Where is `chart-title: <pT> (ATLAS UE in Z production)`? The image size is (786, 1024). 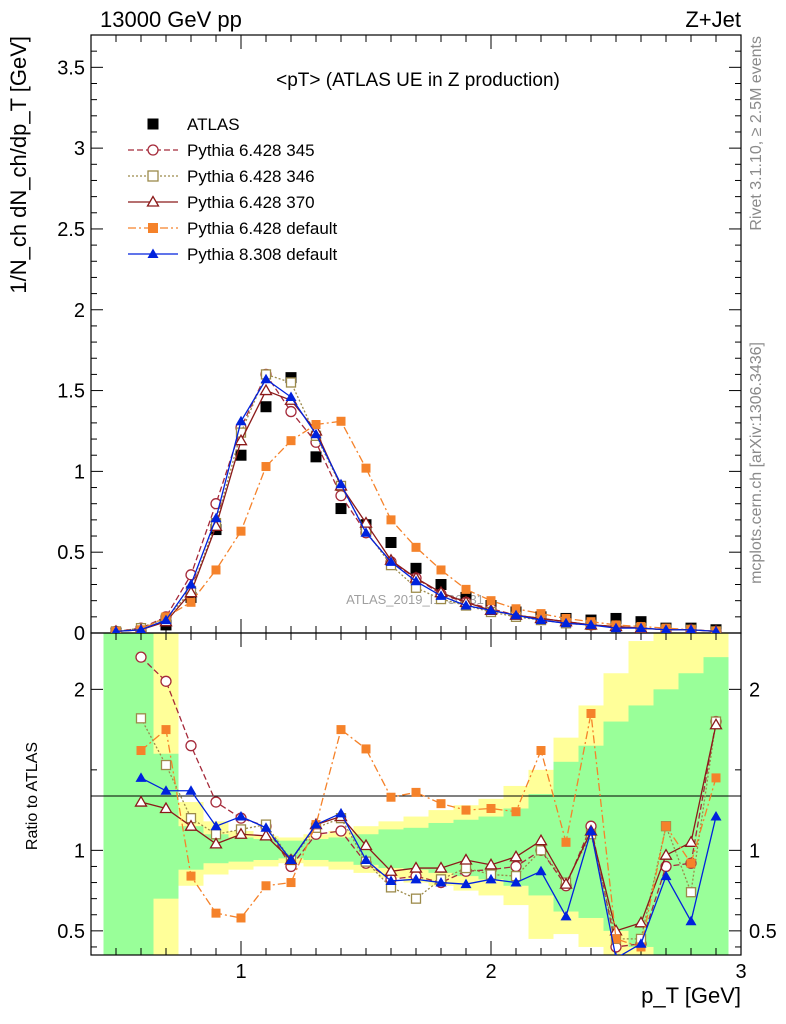
chart-title: <pT> (ATLAS UE in Z production) is located at coordinates (418, 80).